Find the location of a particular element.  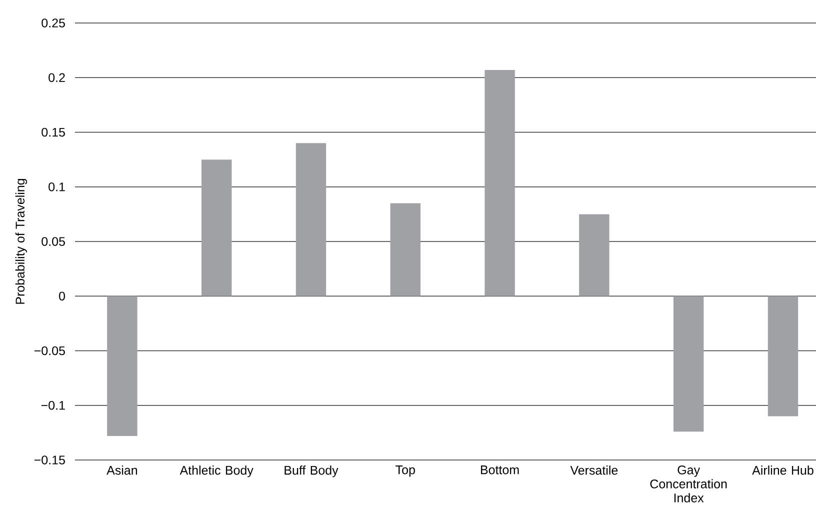

y-axis-title: Probability of Traveling is located at coordinates (21, 241).